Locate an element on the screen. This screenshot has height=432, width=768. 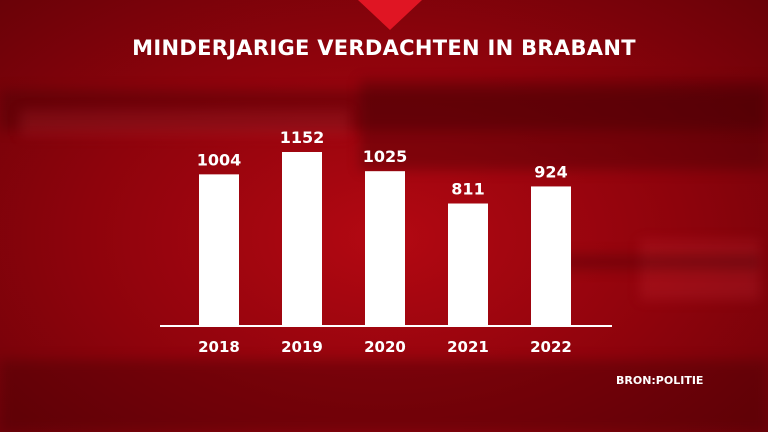
background-building is located at coordinates (384, 110).